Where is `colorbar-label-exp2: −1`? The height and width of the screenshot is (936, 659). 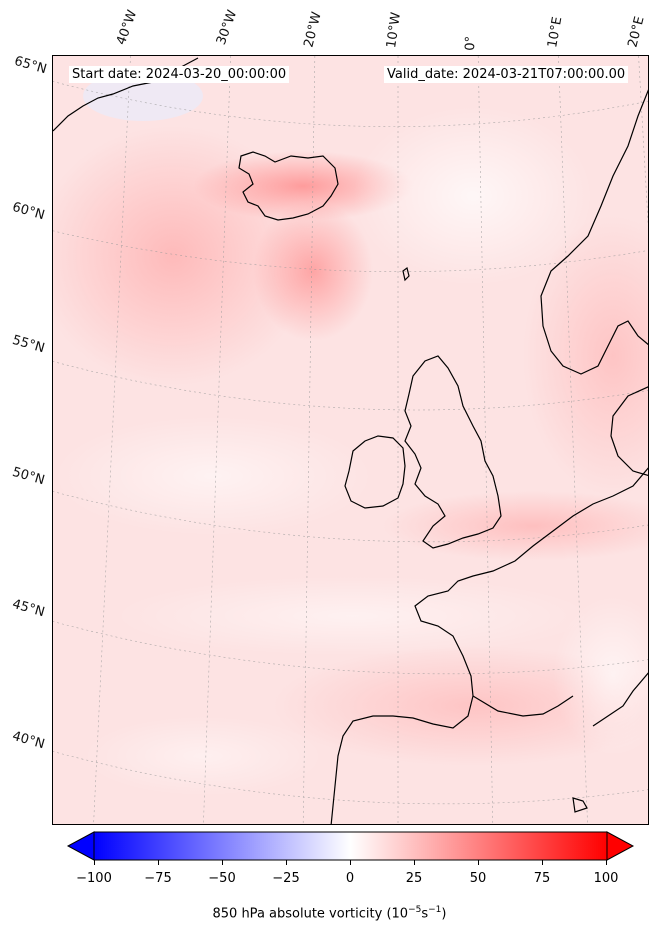 colorbar-label-exp2: −1 is located at coordinates (435, 910).